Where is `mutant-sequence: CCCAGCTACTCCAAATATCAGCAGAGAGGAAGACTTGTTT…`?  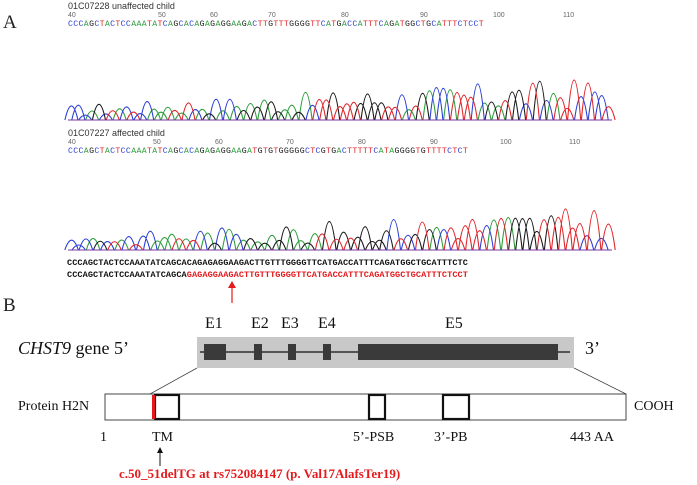
mutant-sequence: CCCAGCTACTCCAAATATCAGCAGAGAGGAAGACTTGTTT… is located at coordinates (267, 275).